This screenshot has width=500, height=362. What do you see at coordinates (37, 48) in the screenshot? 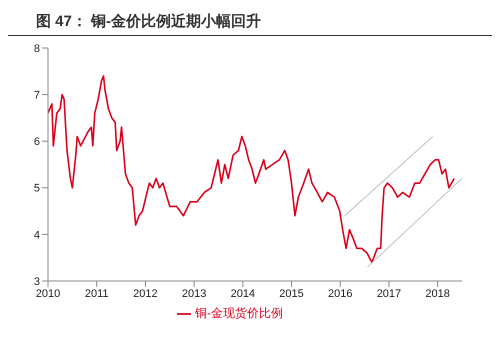
I see `y-tick-label: 8` at bounding box center [37, 48].